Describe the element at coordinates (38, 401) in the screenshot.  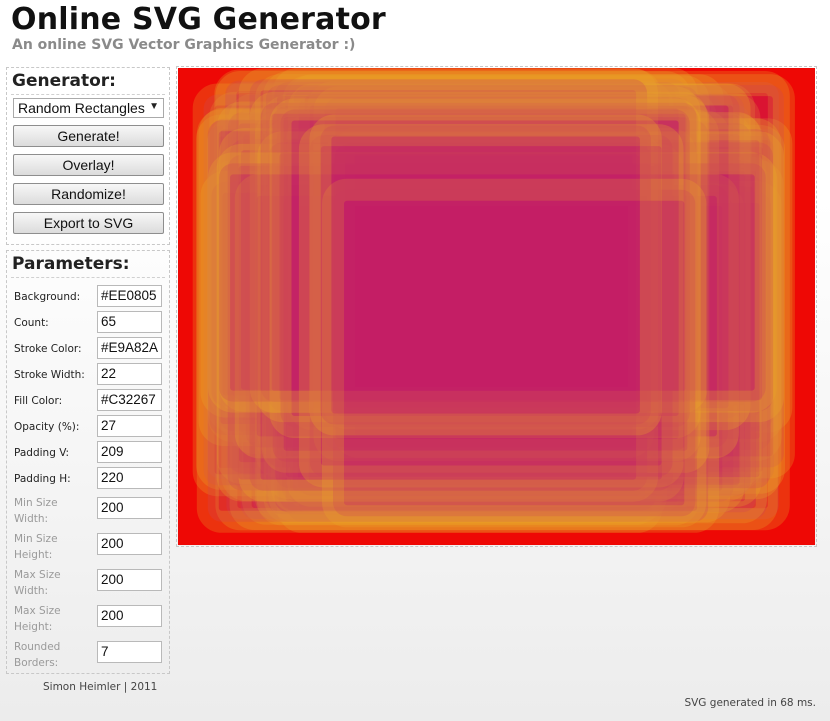
I see `param-label: Fill Color:` at that location.